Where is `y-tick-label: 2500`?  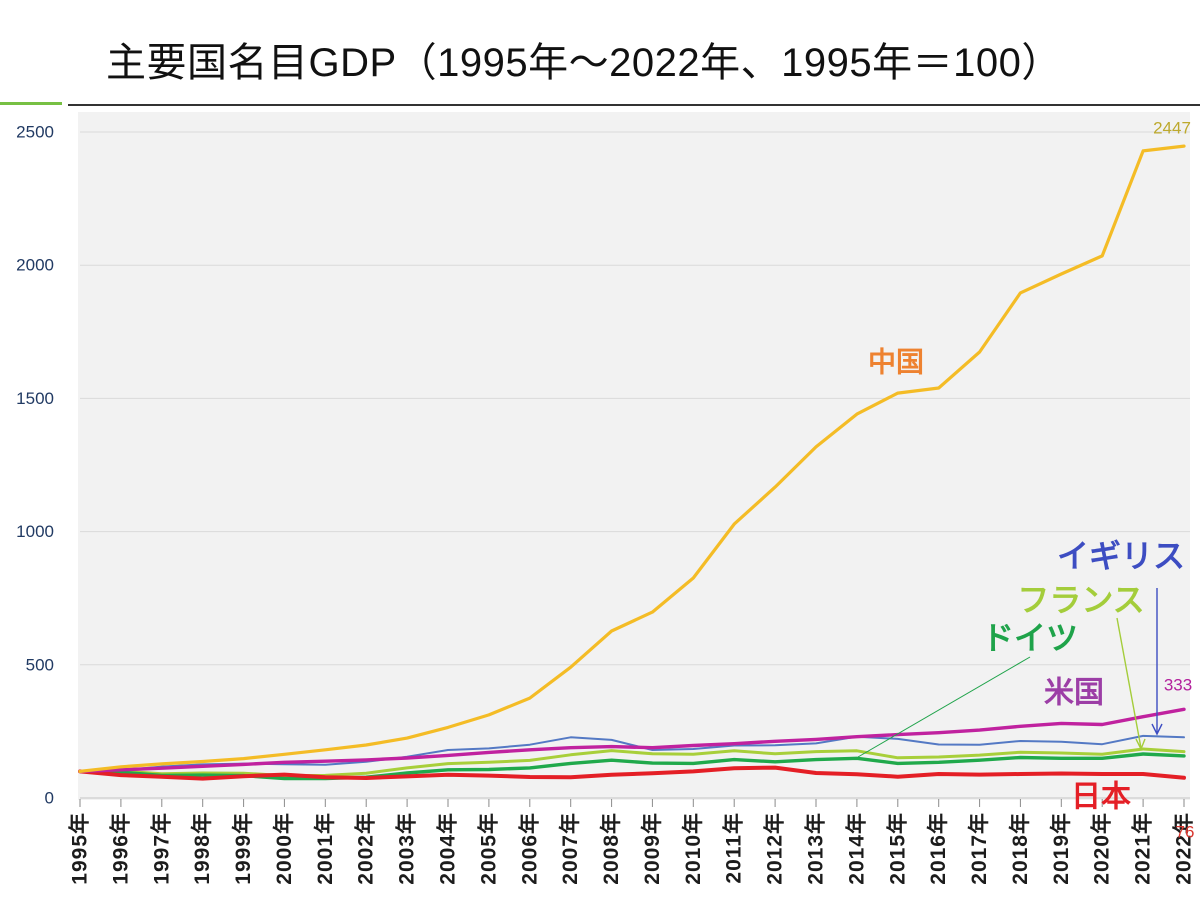 y-tick-label: 2500 is located at coordinates (35, 132).